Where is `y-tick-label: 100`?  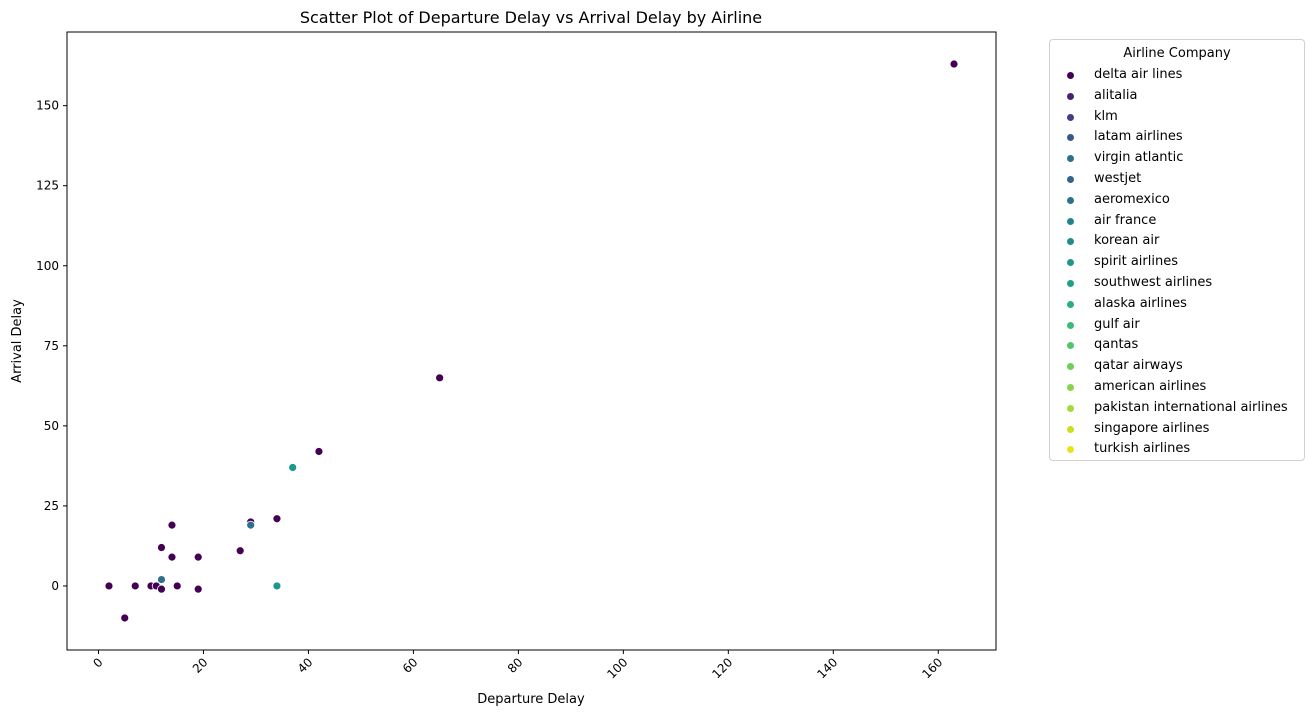 y-tick-label: 100 is located at coordinates (47, 266).